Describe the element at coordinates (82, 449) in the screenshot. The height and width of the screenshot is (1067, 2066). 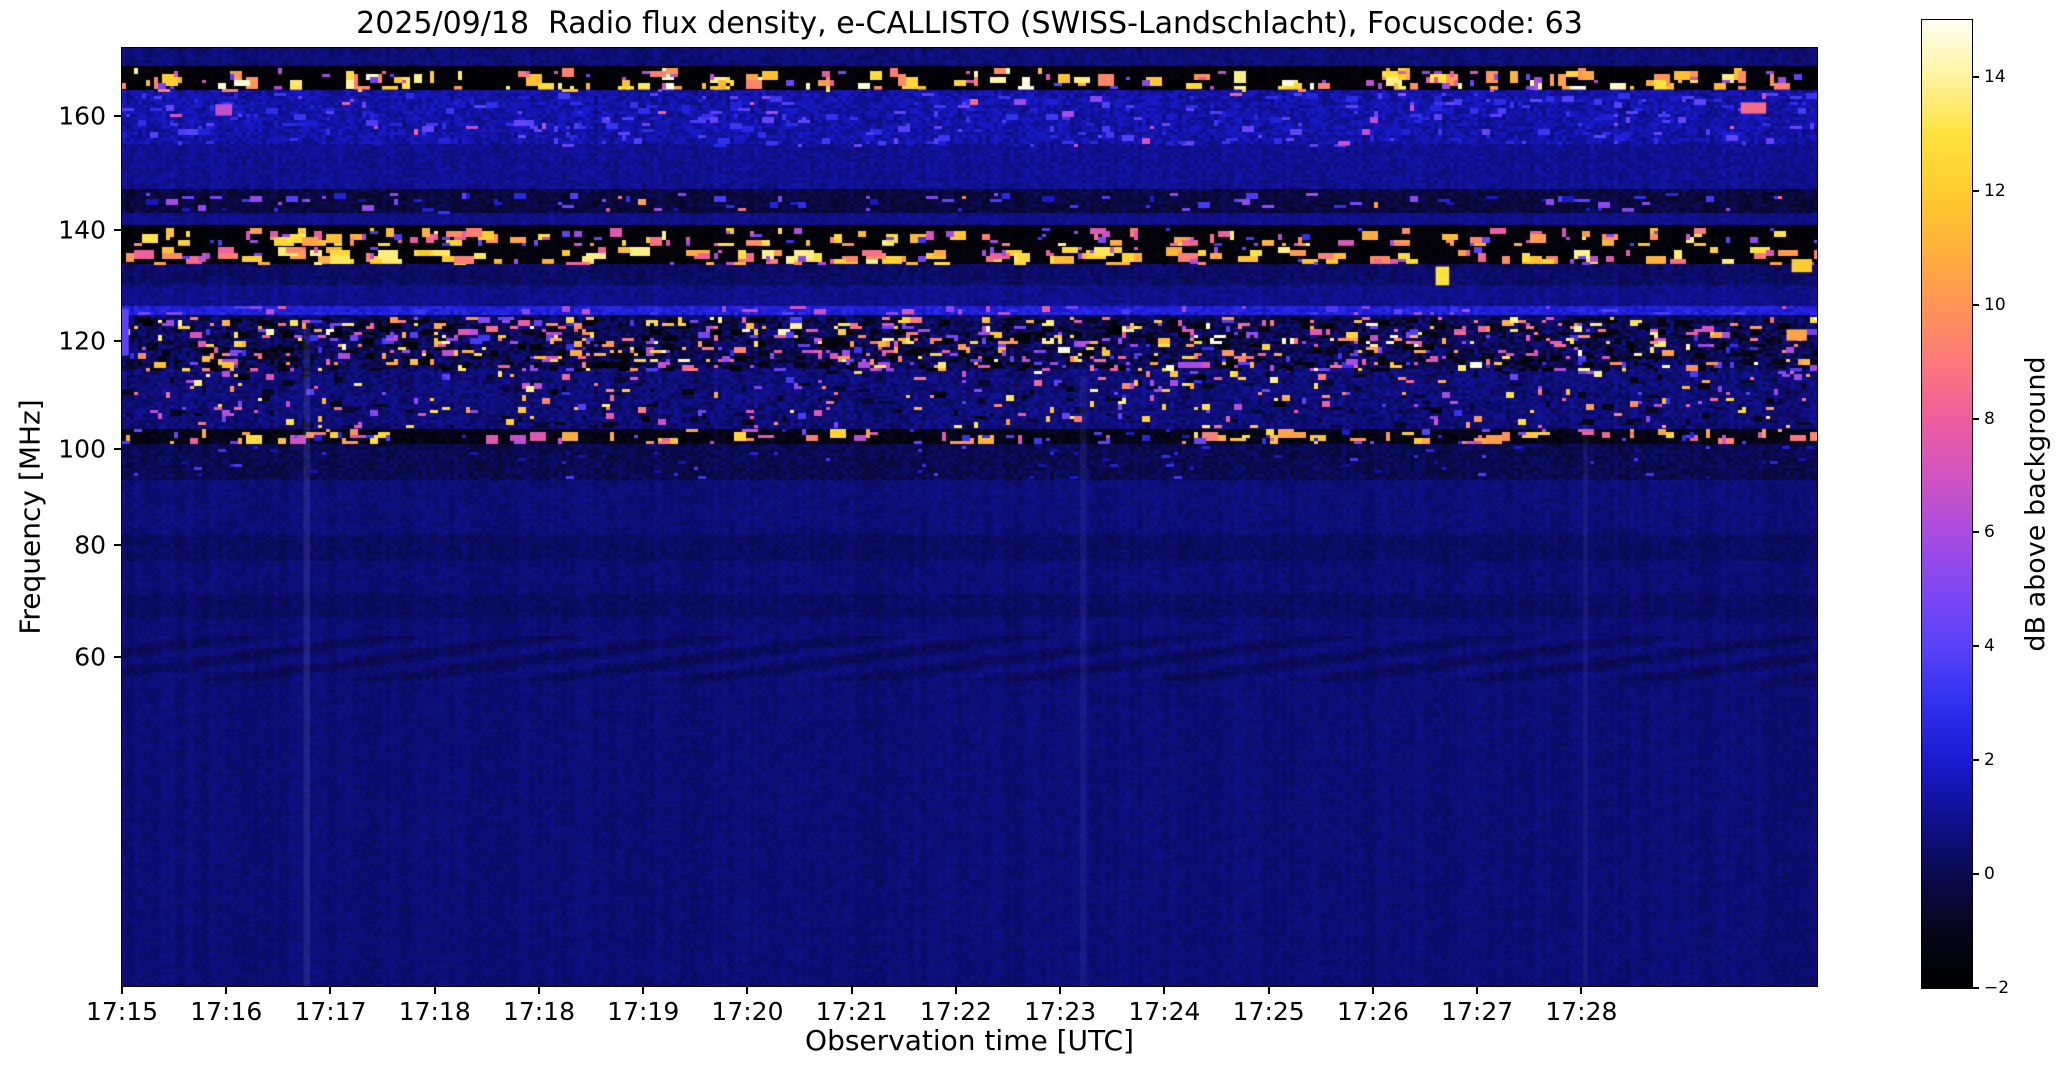
I see `y-tick-label: 100` at that location.